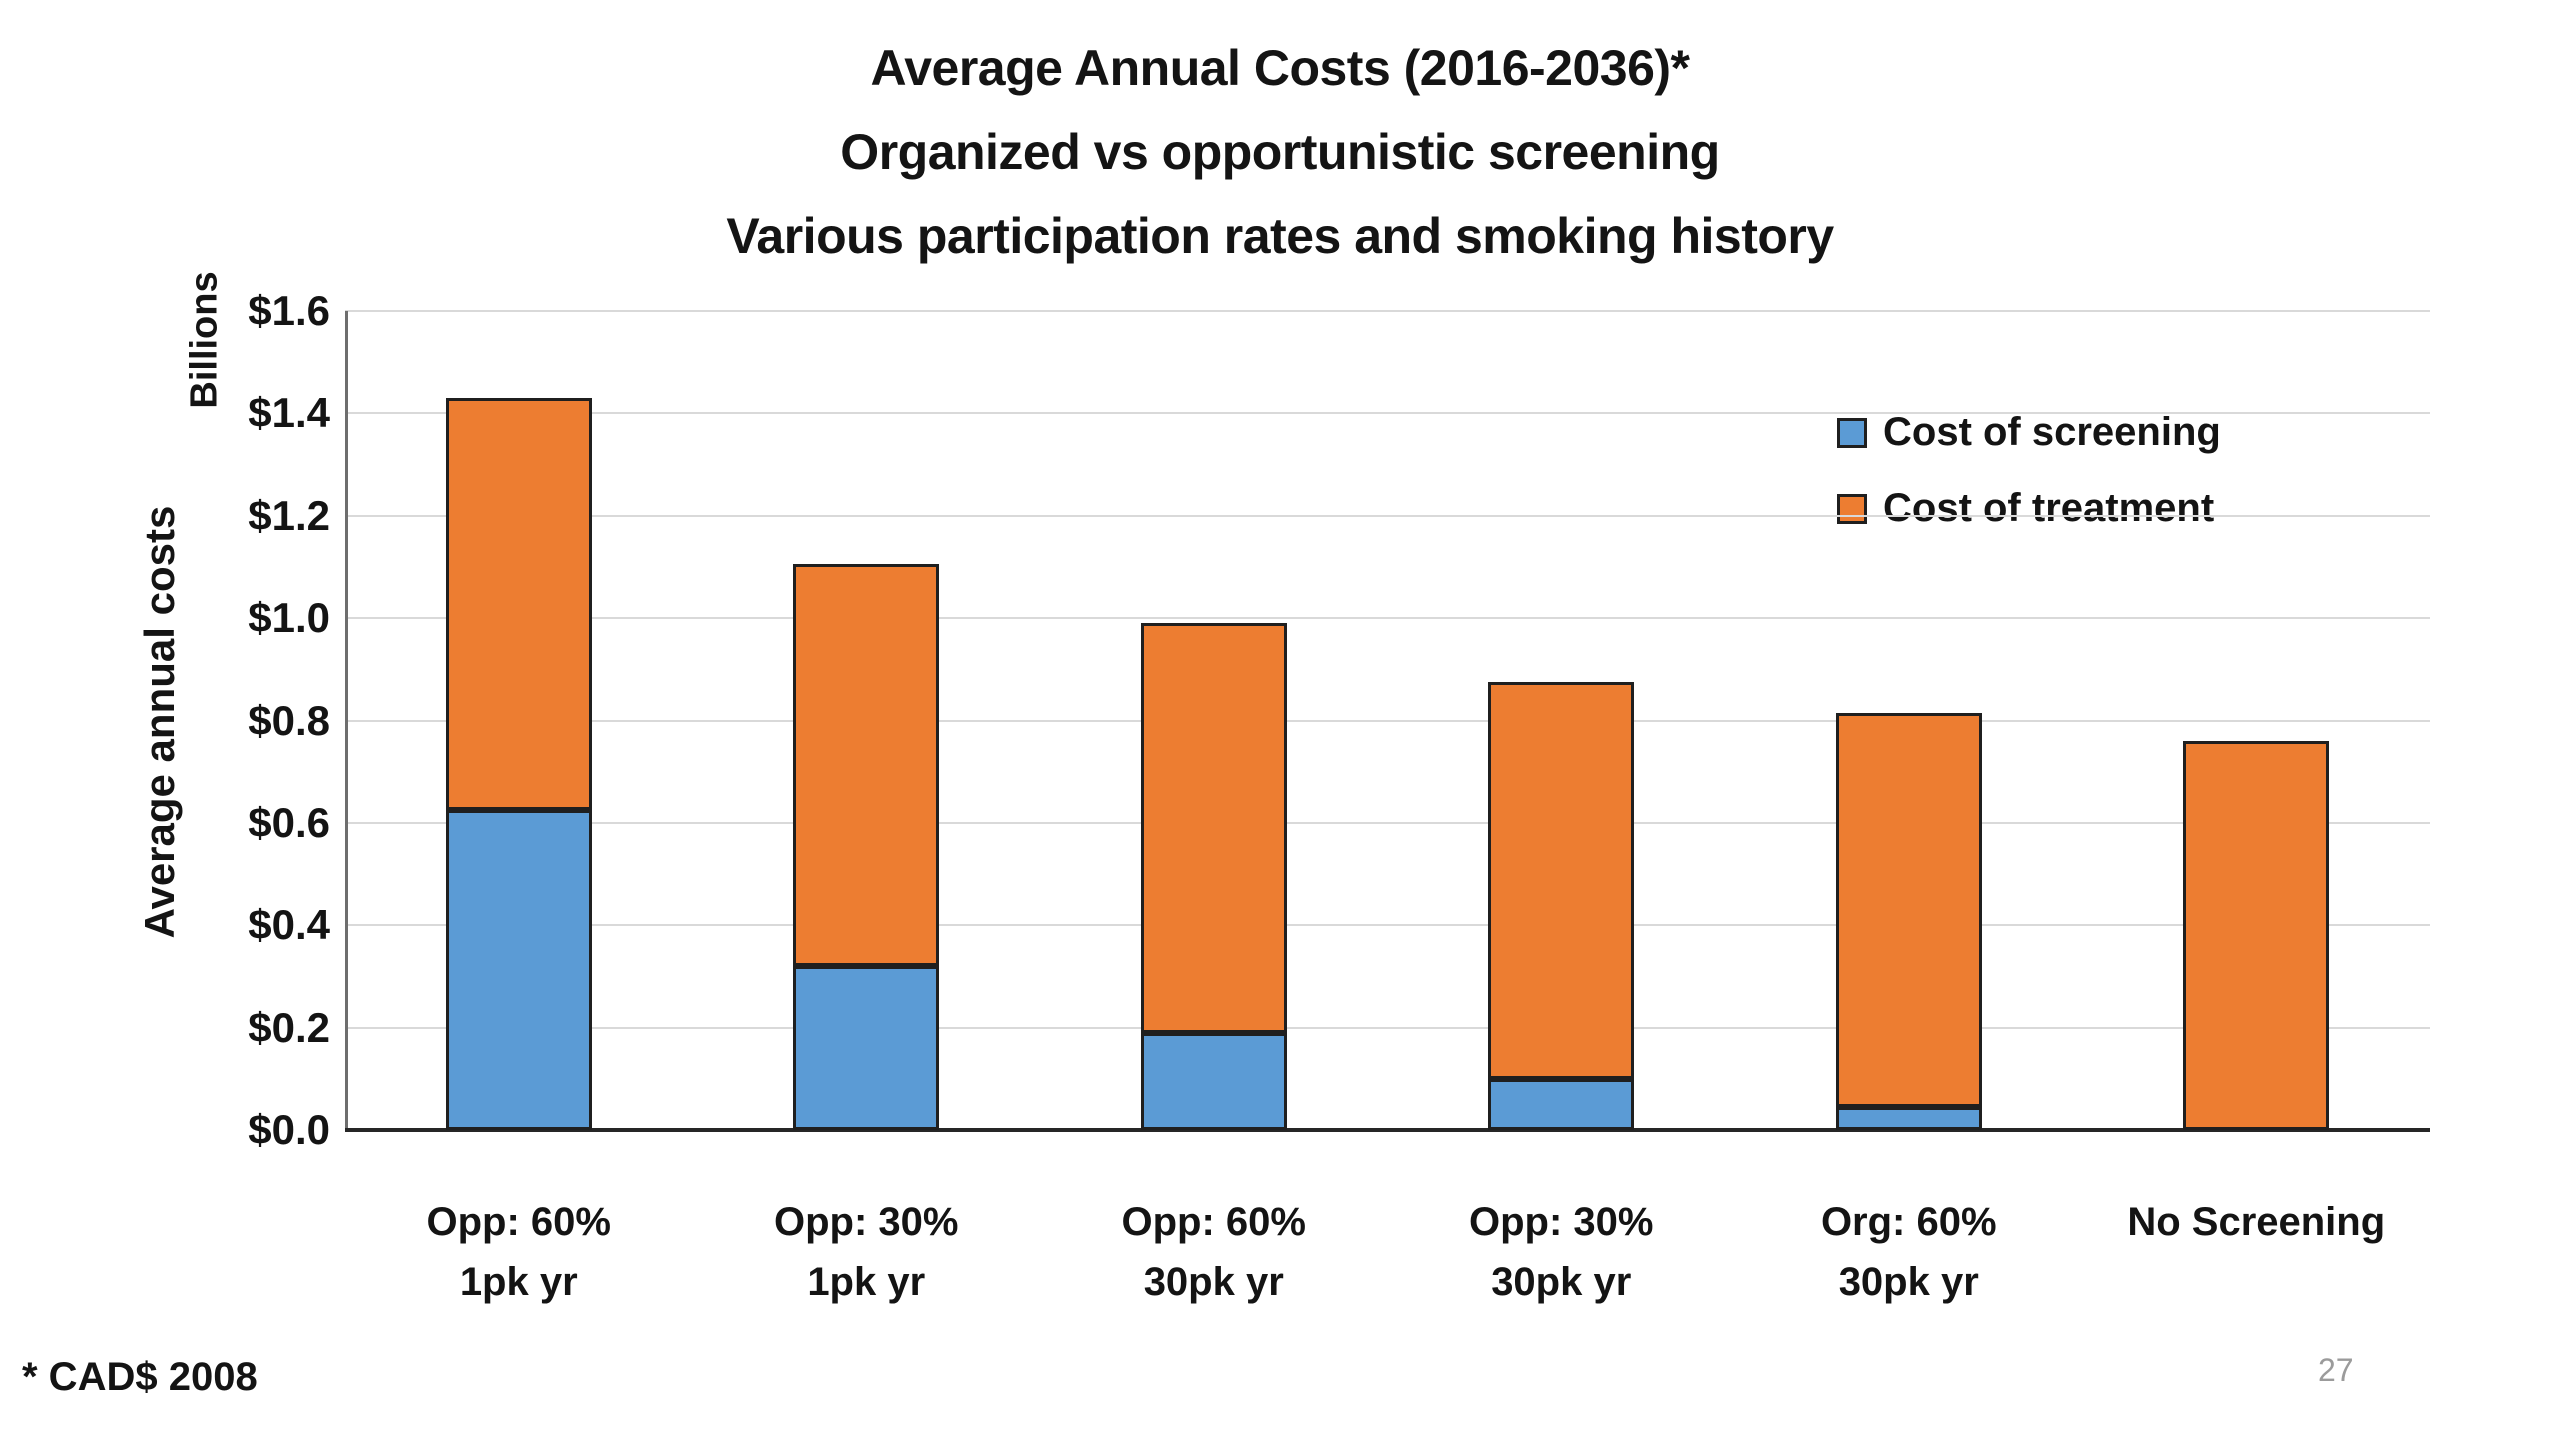 Image resolution: width=2560 pixels, height=1440 pixels. I want to click on x-category-label-2: Opp: 60% 30pk yr, so click(1213, 1252).